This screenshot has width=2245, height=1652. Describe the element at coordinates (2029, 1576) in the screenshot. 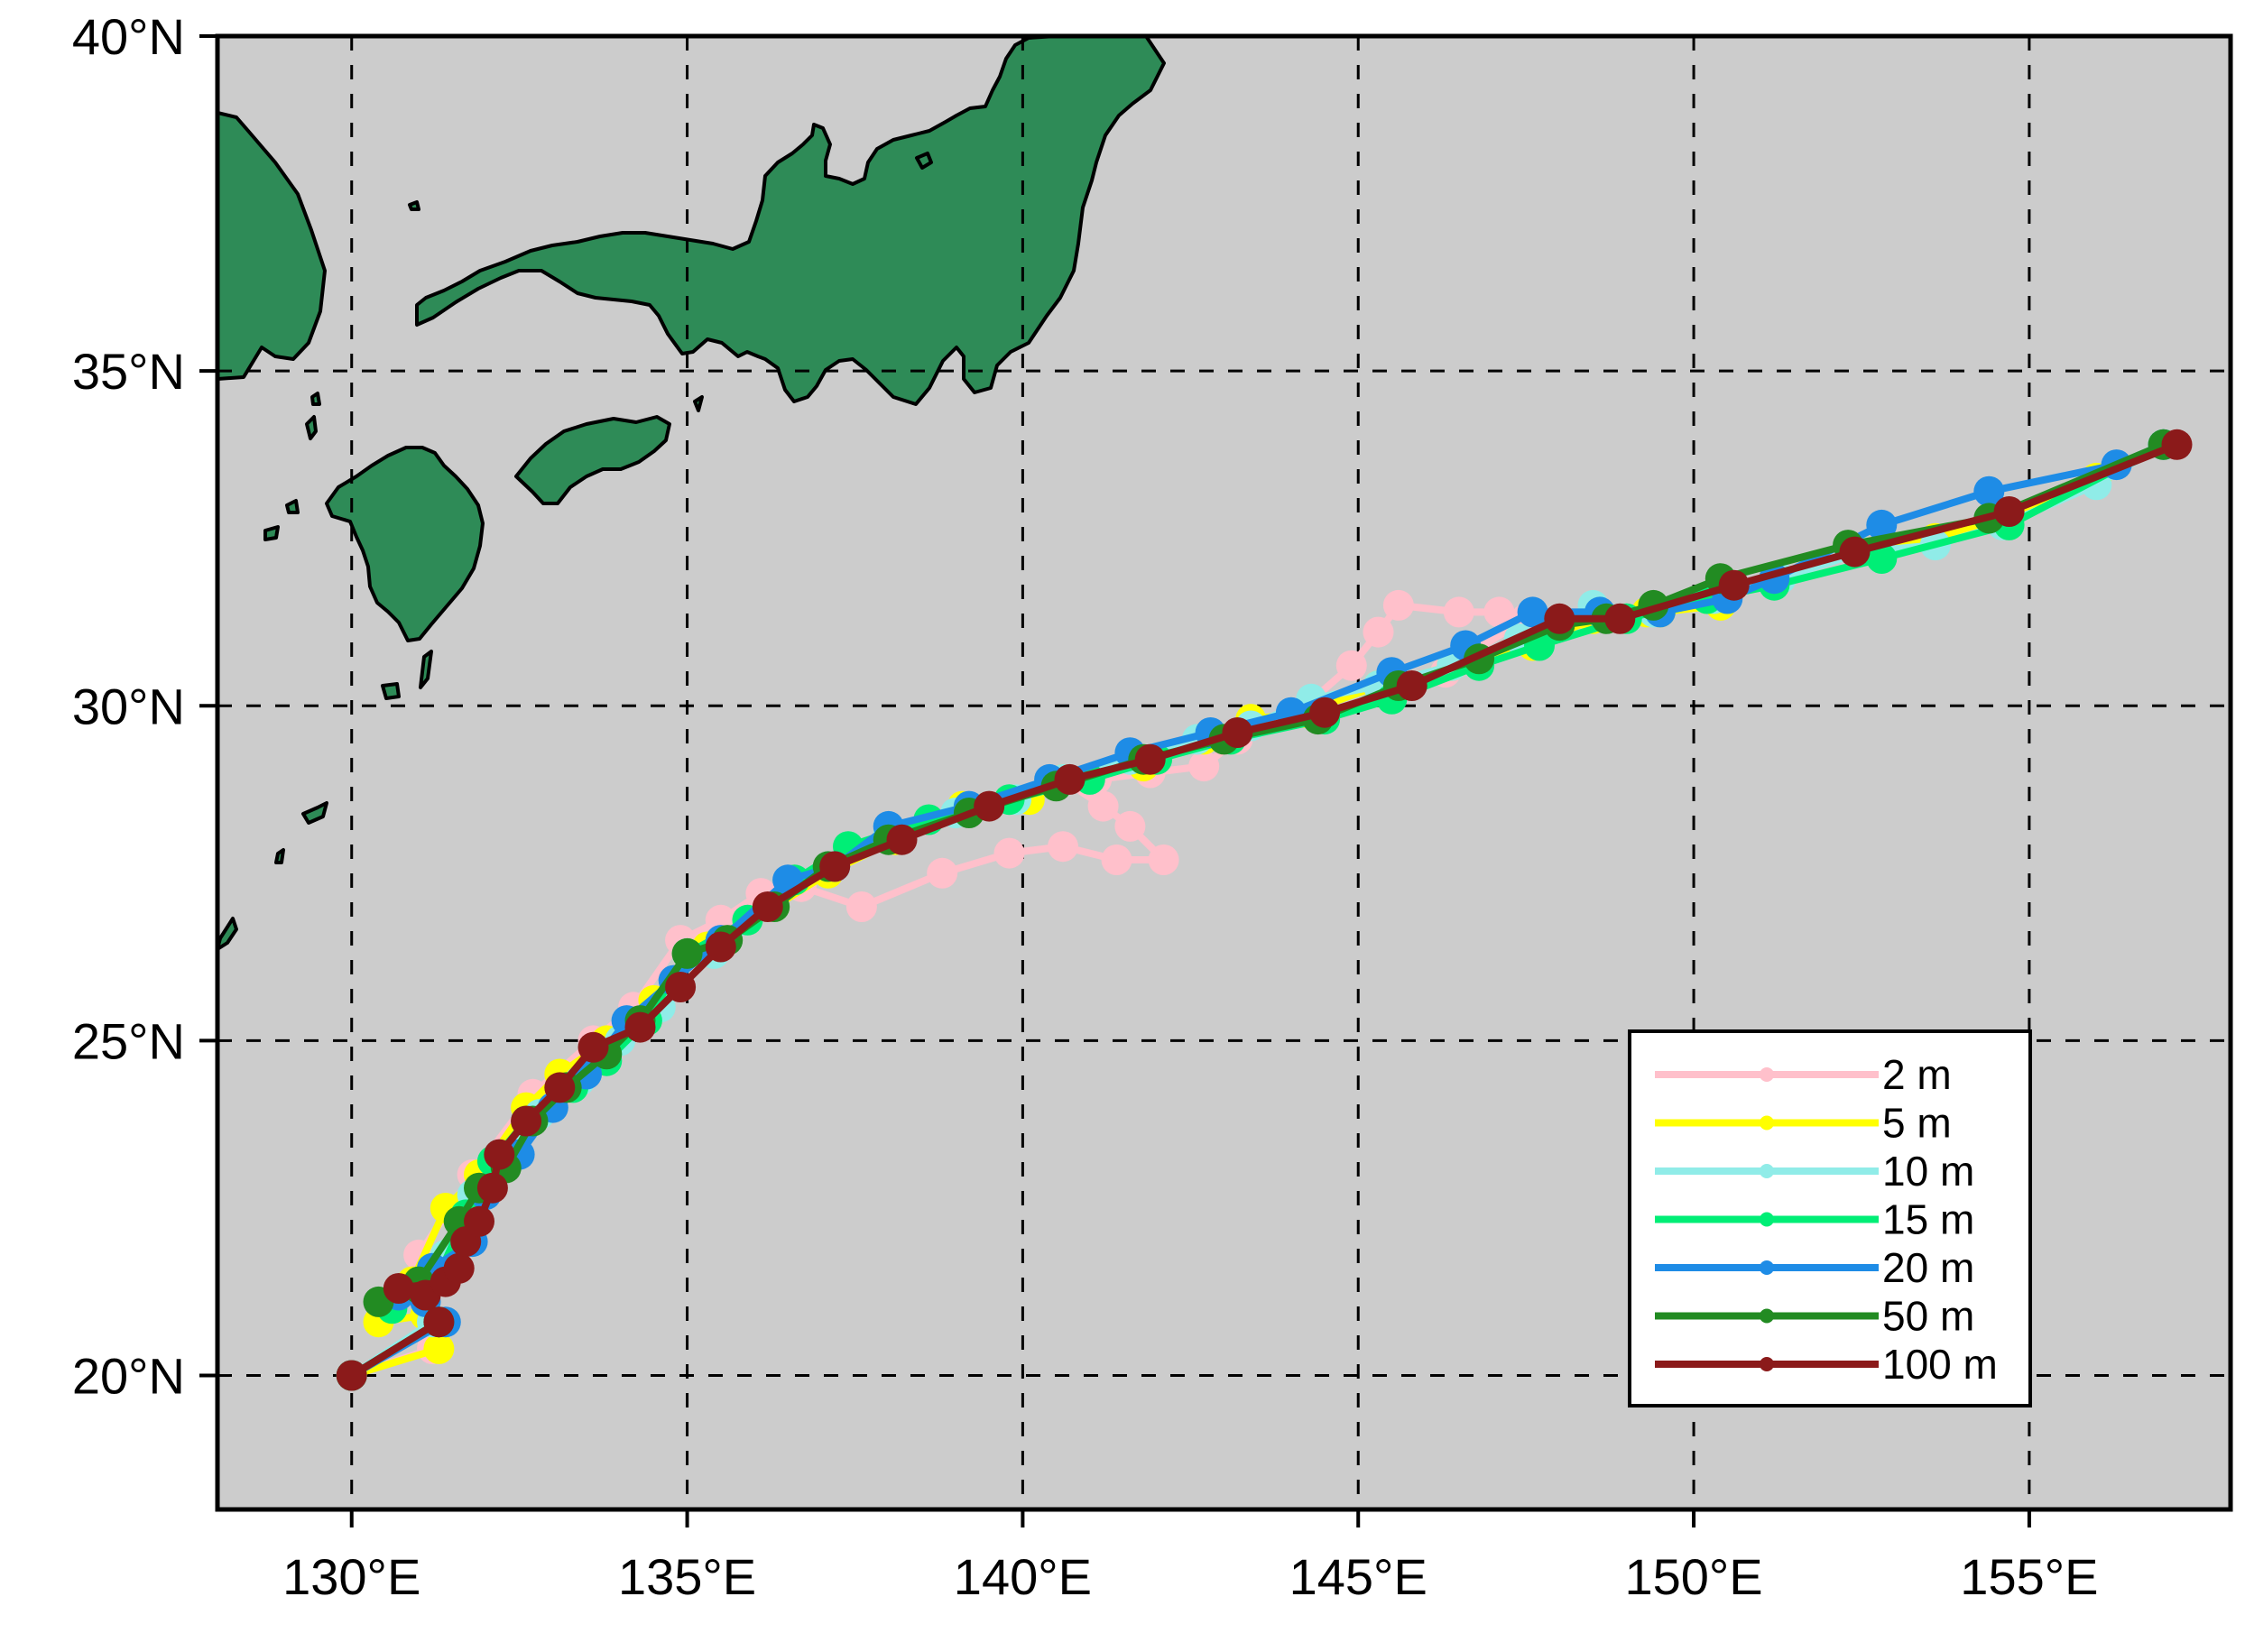

I see `x-tick-label: 155°E` at that location.